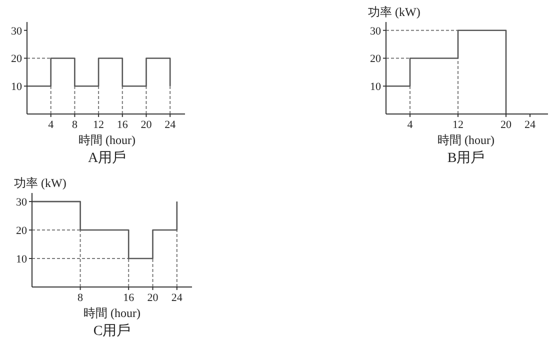  What do you see at coordinates (466, 158) in the screenshot?
I see `text: B用戶` at bounding box center [466, 158].